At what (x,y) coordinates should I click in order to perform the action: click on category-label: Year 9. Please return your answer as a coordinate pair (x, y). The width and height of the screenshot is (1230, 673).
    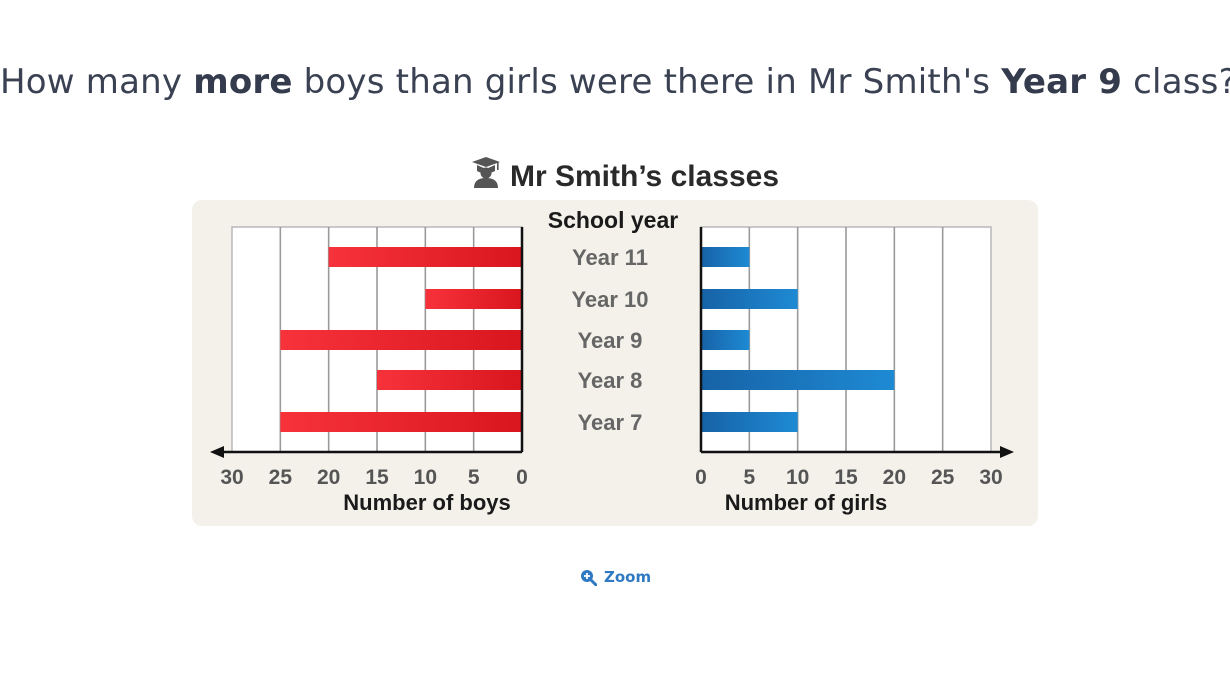
    Looking at the image, I should click on (610, 340).